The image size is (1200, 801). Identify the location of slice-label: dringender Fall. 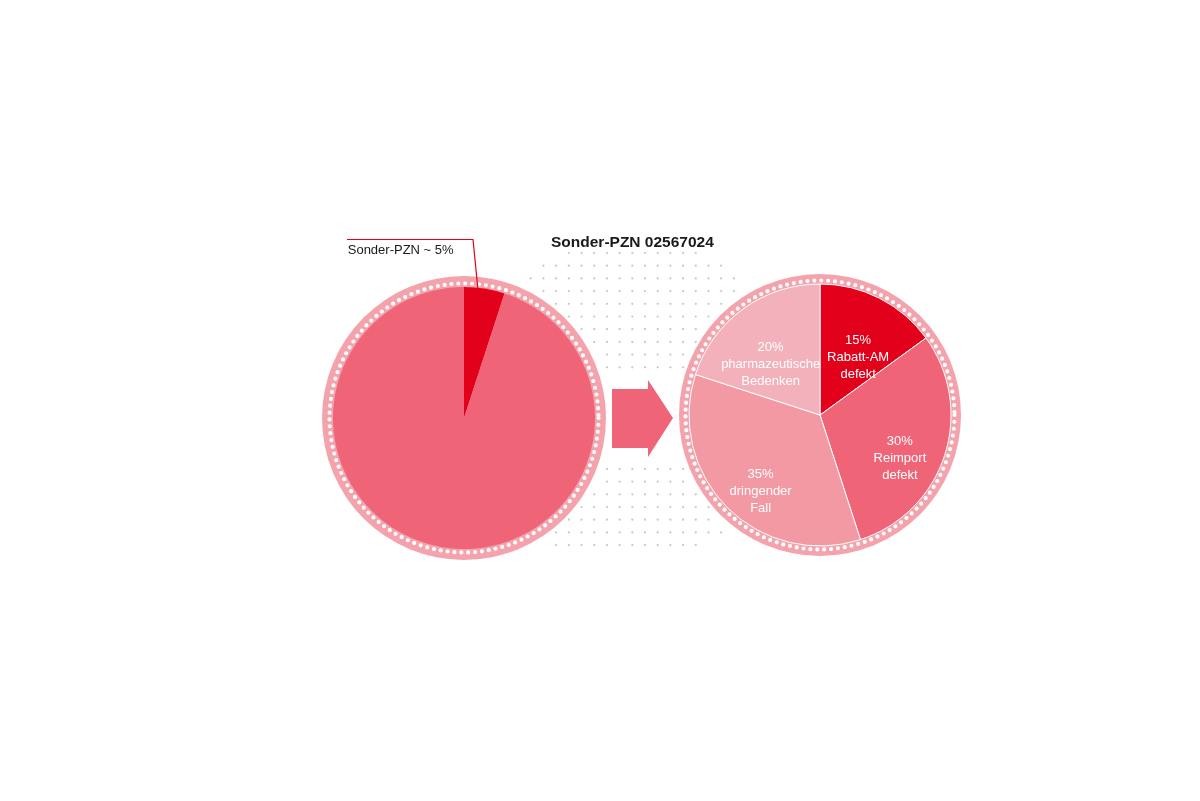
(761, 499).